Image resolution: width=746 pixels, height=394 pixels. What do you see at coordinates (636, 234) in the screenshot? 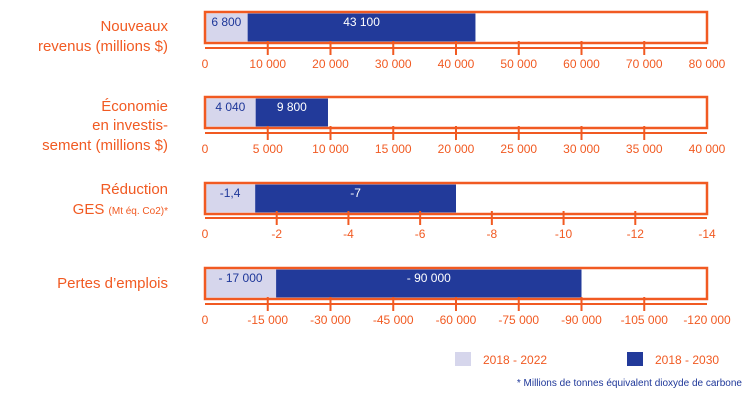
I see `tick-label: -12` at bounding box center [636, 234].